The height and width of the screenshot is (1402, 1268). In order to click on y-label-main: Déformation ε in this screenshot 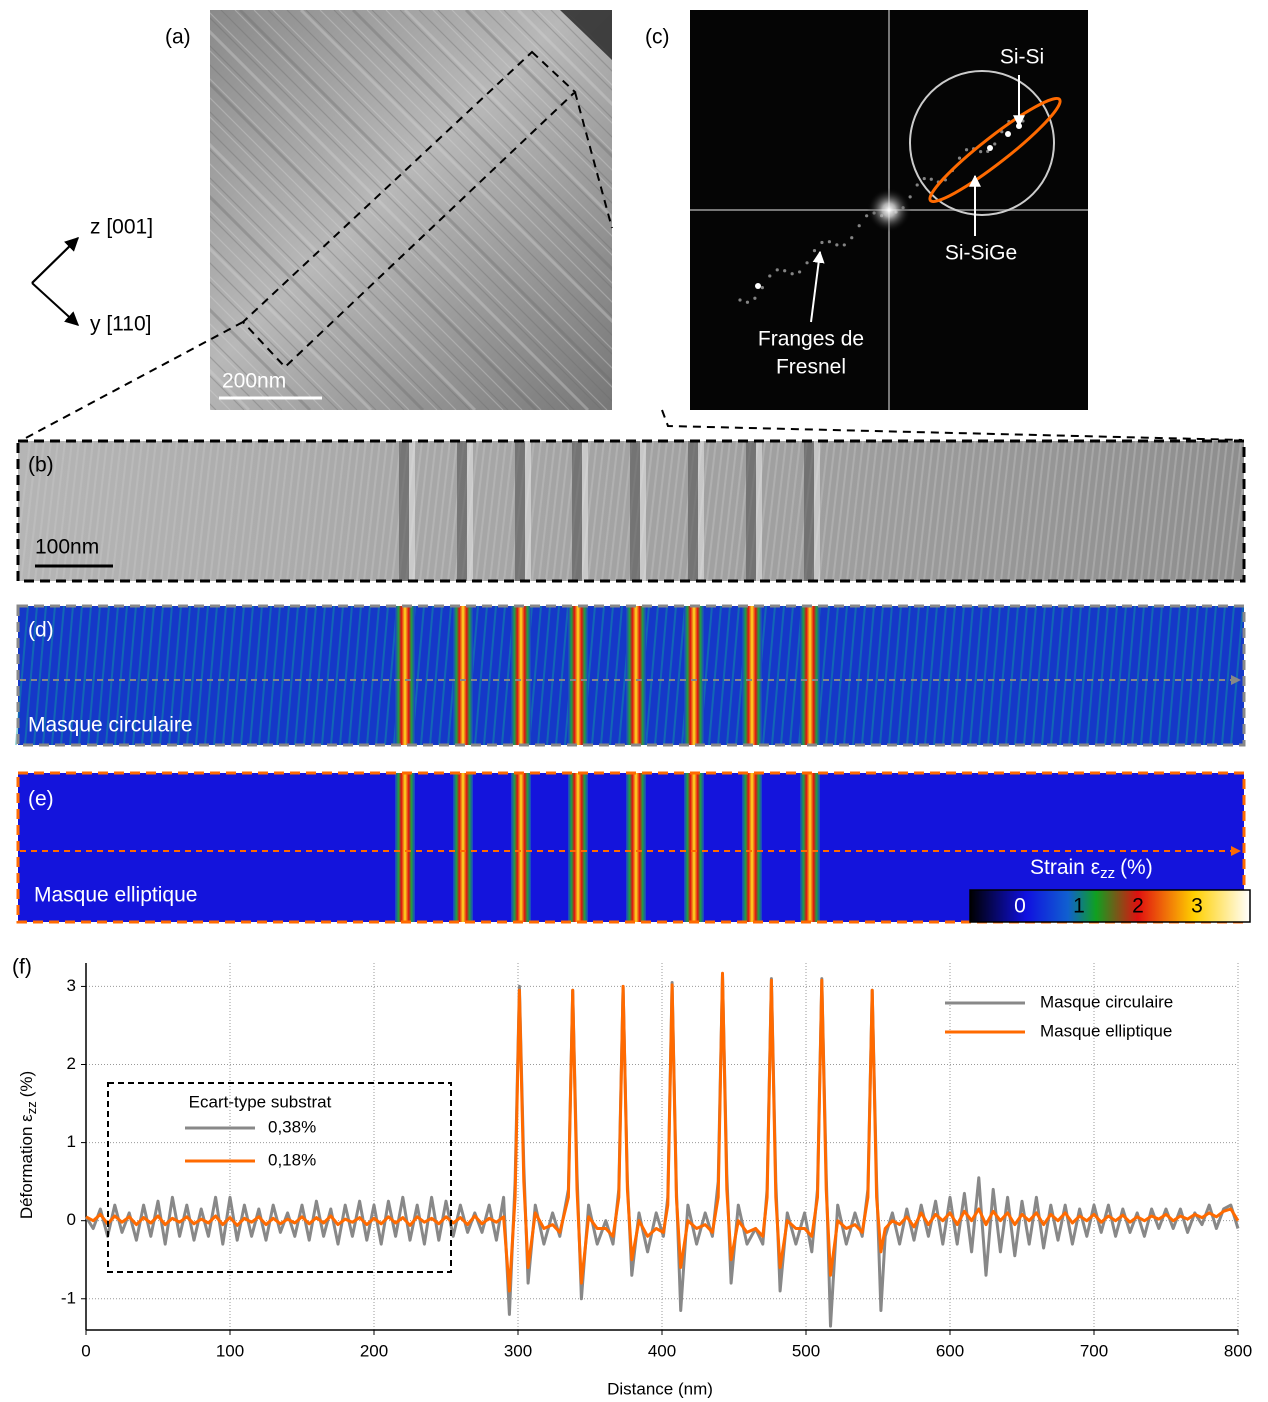, I will do `click(26, 1166)`.